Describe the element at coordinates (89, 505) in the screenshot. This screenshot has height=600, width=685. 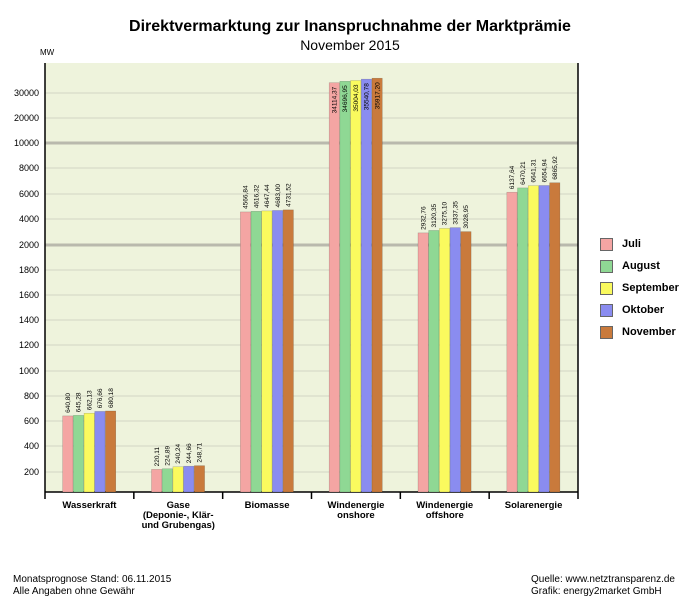
I see `category-label: Wasserkraft` at that location.